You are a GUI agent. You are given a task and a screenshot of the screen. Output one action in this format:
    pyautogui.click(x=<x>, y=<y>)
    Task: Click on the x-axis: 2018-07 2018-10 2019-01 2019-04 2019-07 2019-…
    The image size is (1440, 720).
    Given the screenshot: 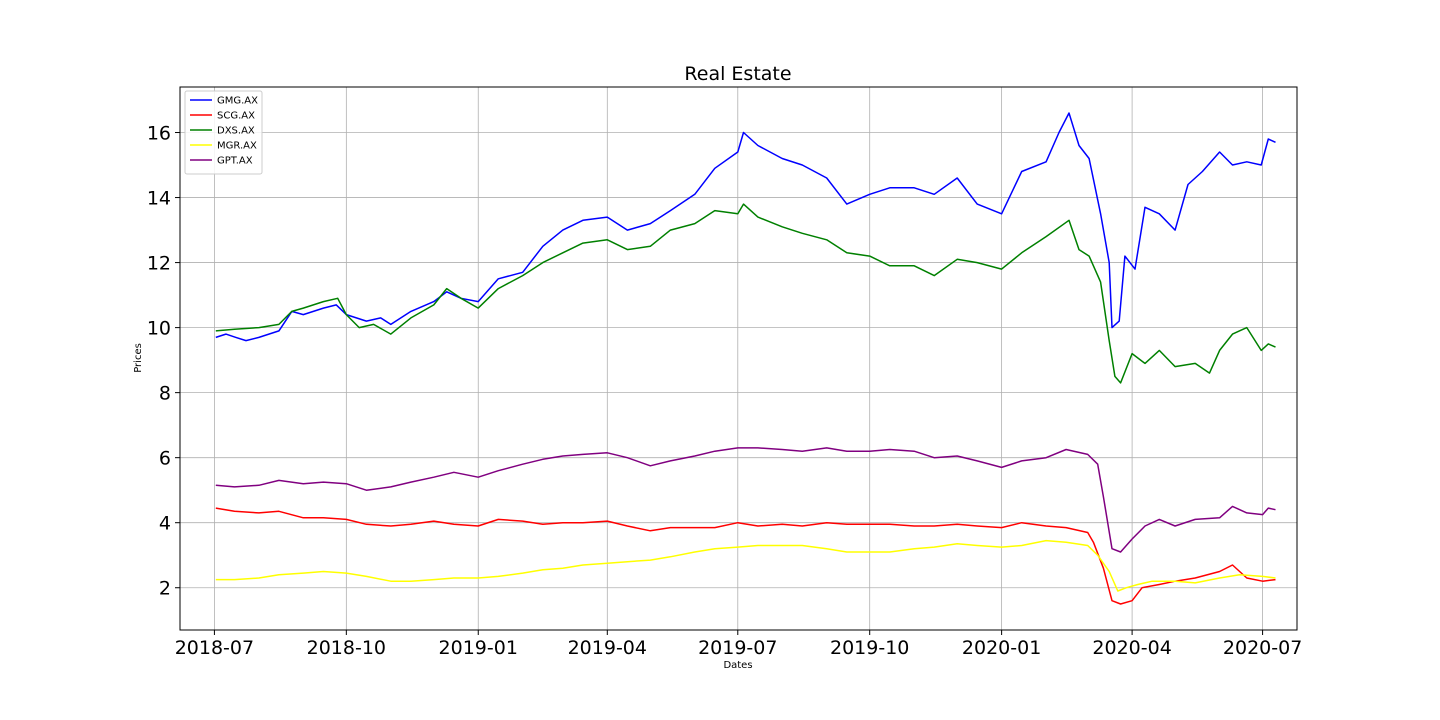 What is the action you would take?
    pyautogui.click(x=738, y=644)
    